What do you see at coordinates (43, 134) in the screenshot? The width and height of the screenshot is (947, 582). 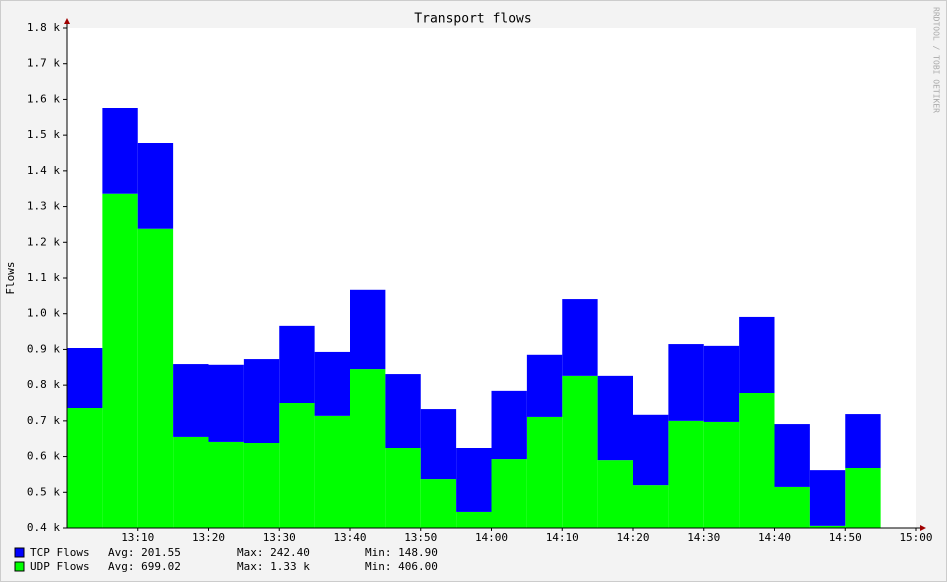 I see `y-tick-label: 1.5 k` at bounding box center [43, 134].